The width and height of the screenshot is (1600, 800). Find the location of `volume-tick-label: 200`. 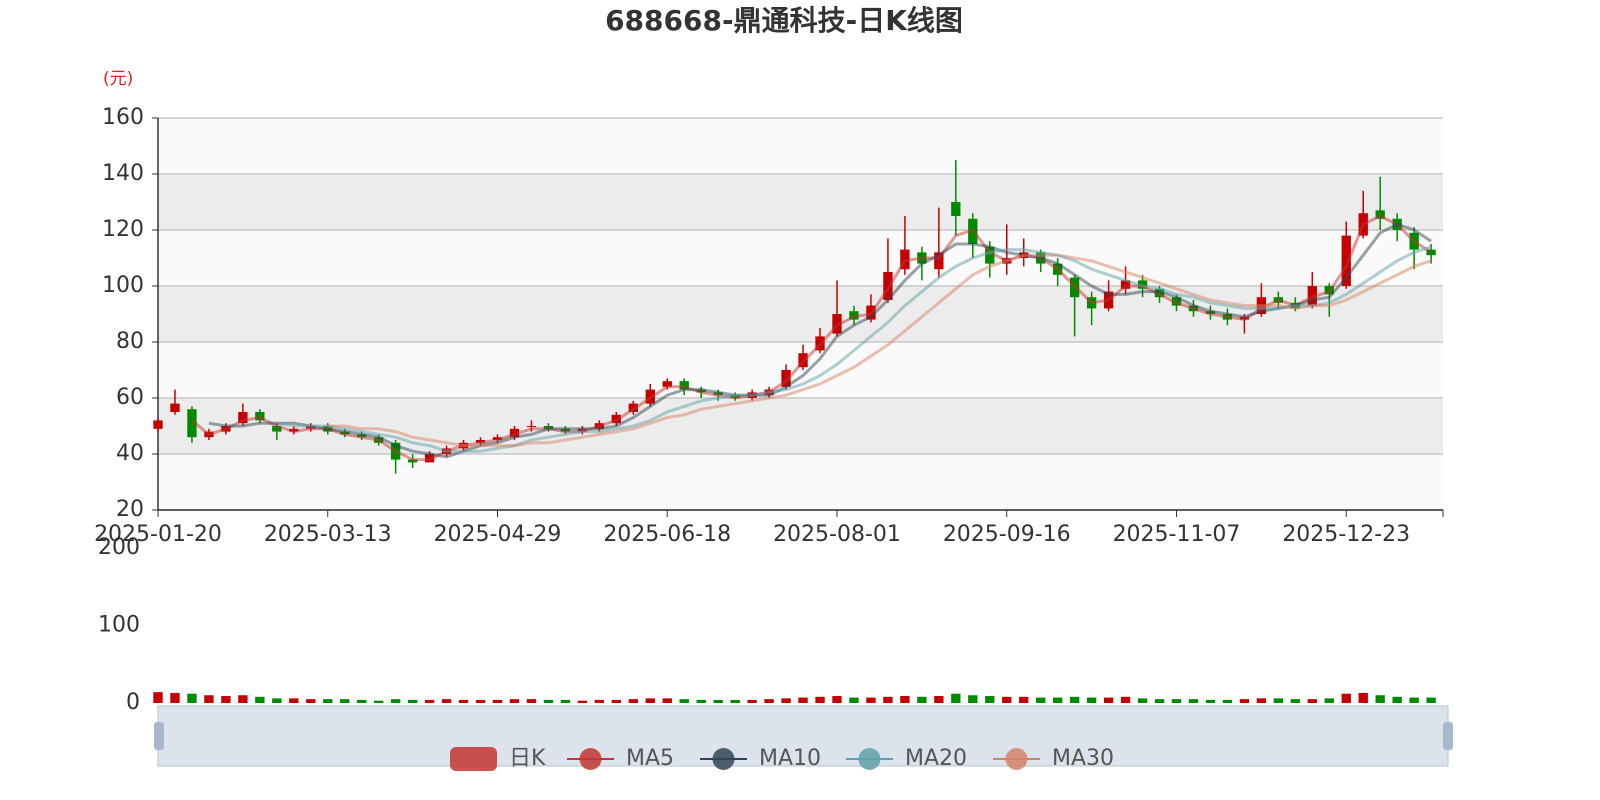

volume-tick-label: 200 is located at coordinates (119, 547).